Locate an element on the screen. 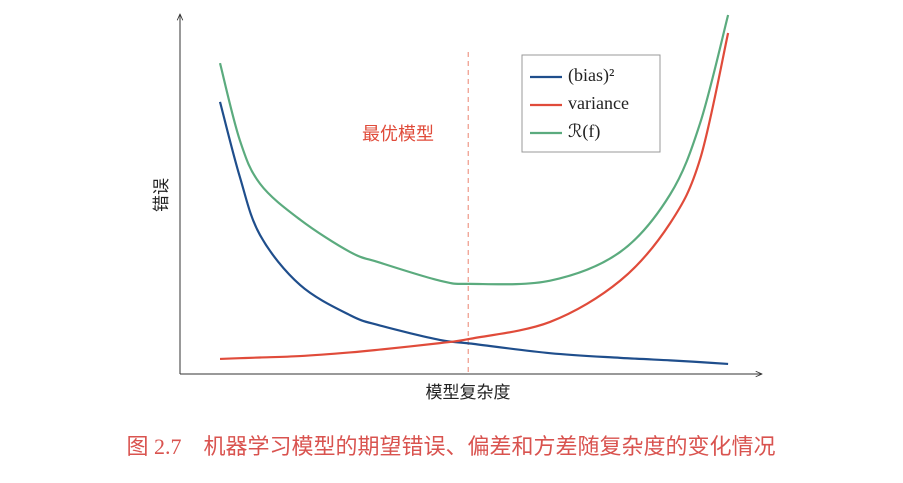  x-axis-label: 模型复杂度 is located at coordinates (468, 393).